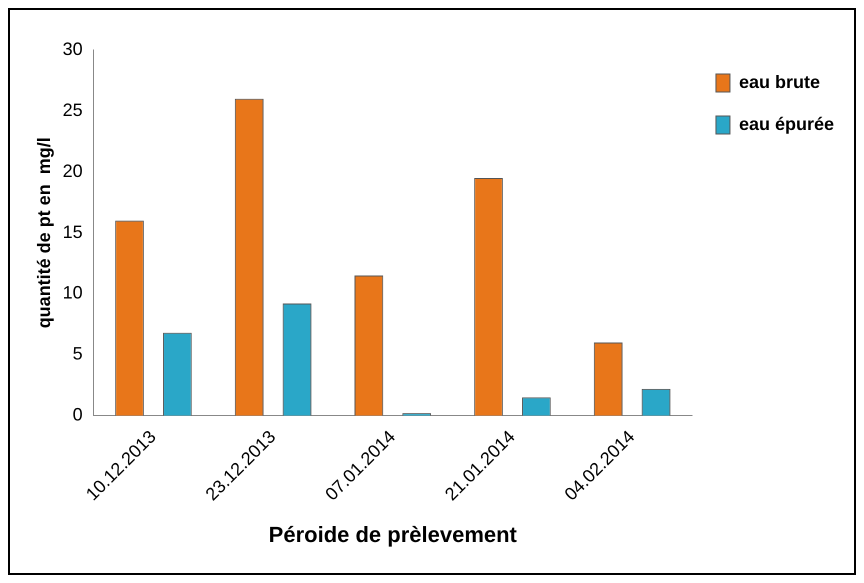 The image size is (864, 583). I want to click on y-tick-label: 15, so click(72, 232).